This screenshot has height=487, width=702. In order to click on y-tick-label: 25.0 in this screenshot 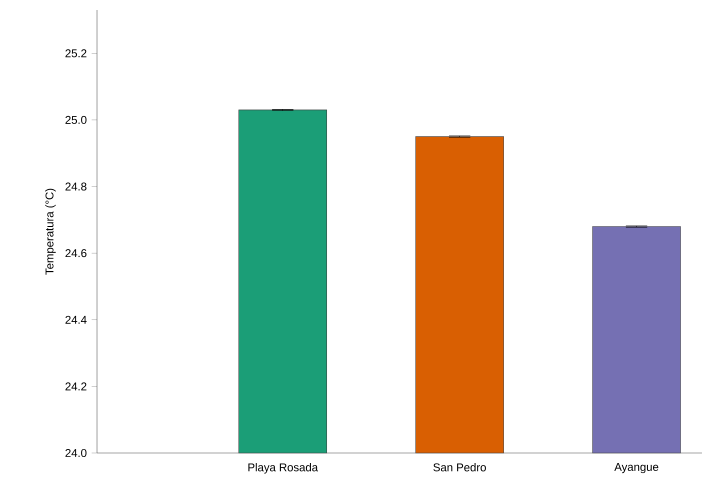, I will do `click(76, 120)`.